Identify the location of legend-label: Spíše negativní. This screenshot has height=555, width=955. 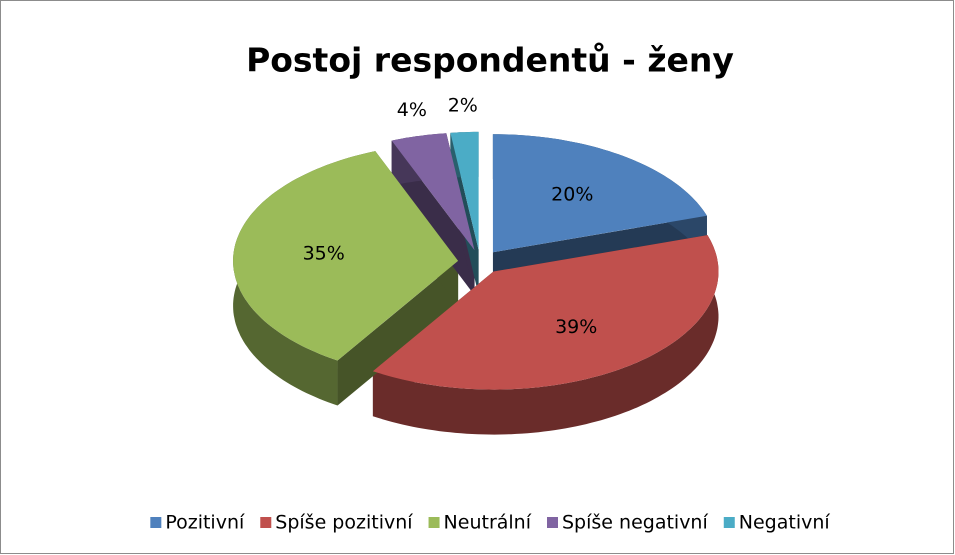
(635, 523).